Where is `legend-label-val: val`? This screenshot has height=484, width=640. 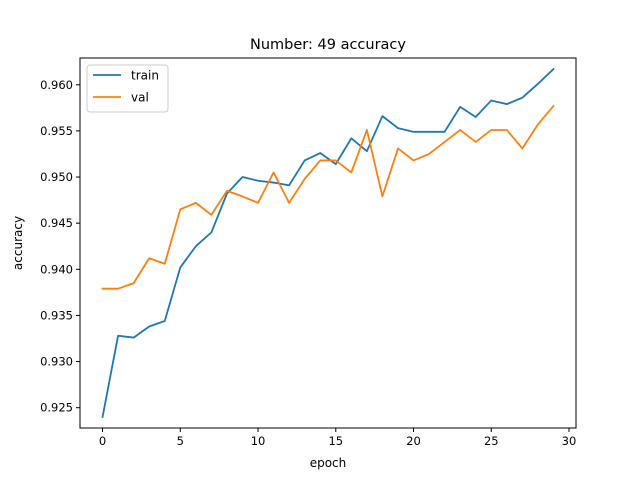
legend-label-val: val is located at coordinates (140, 98).